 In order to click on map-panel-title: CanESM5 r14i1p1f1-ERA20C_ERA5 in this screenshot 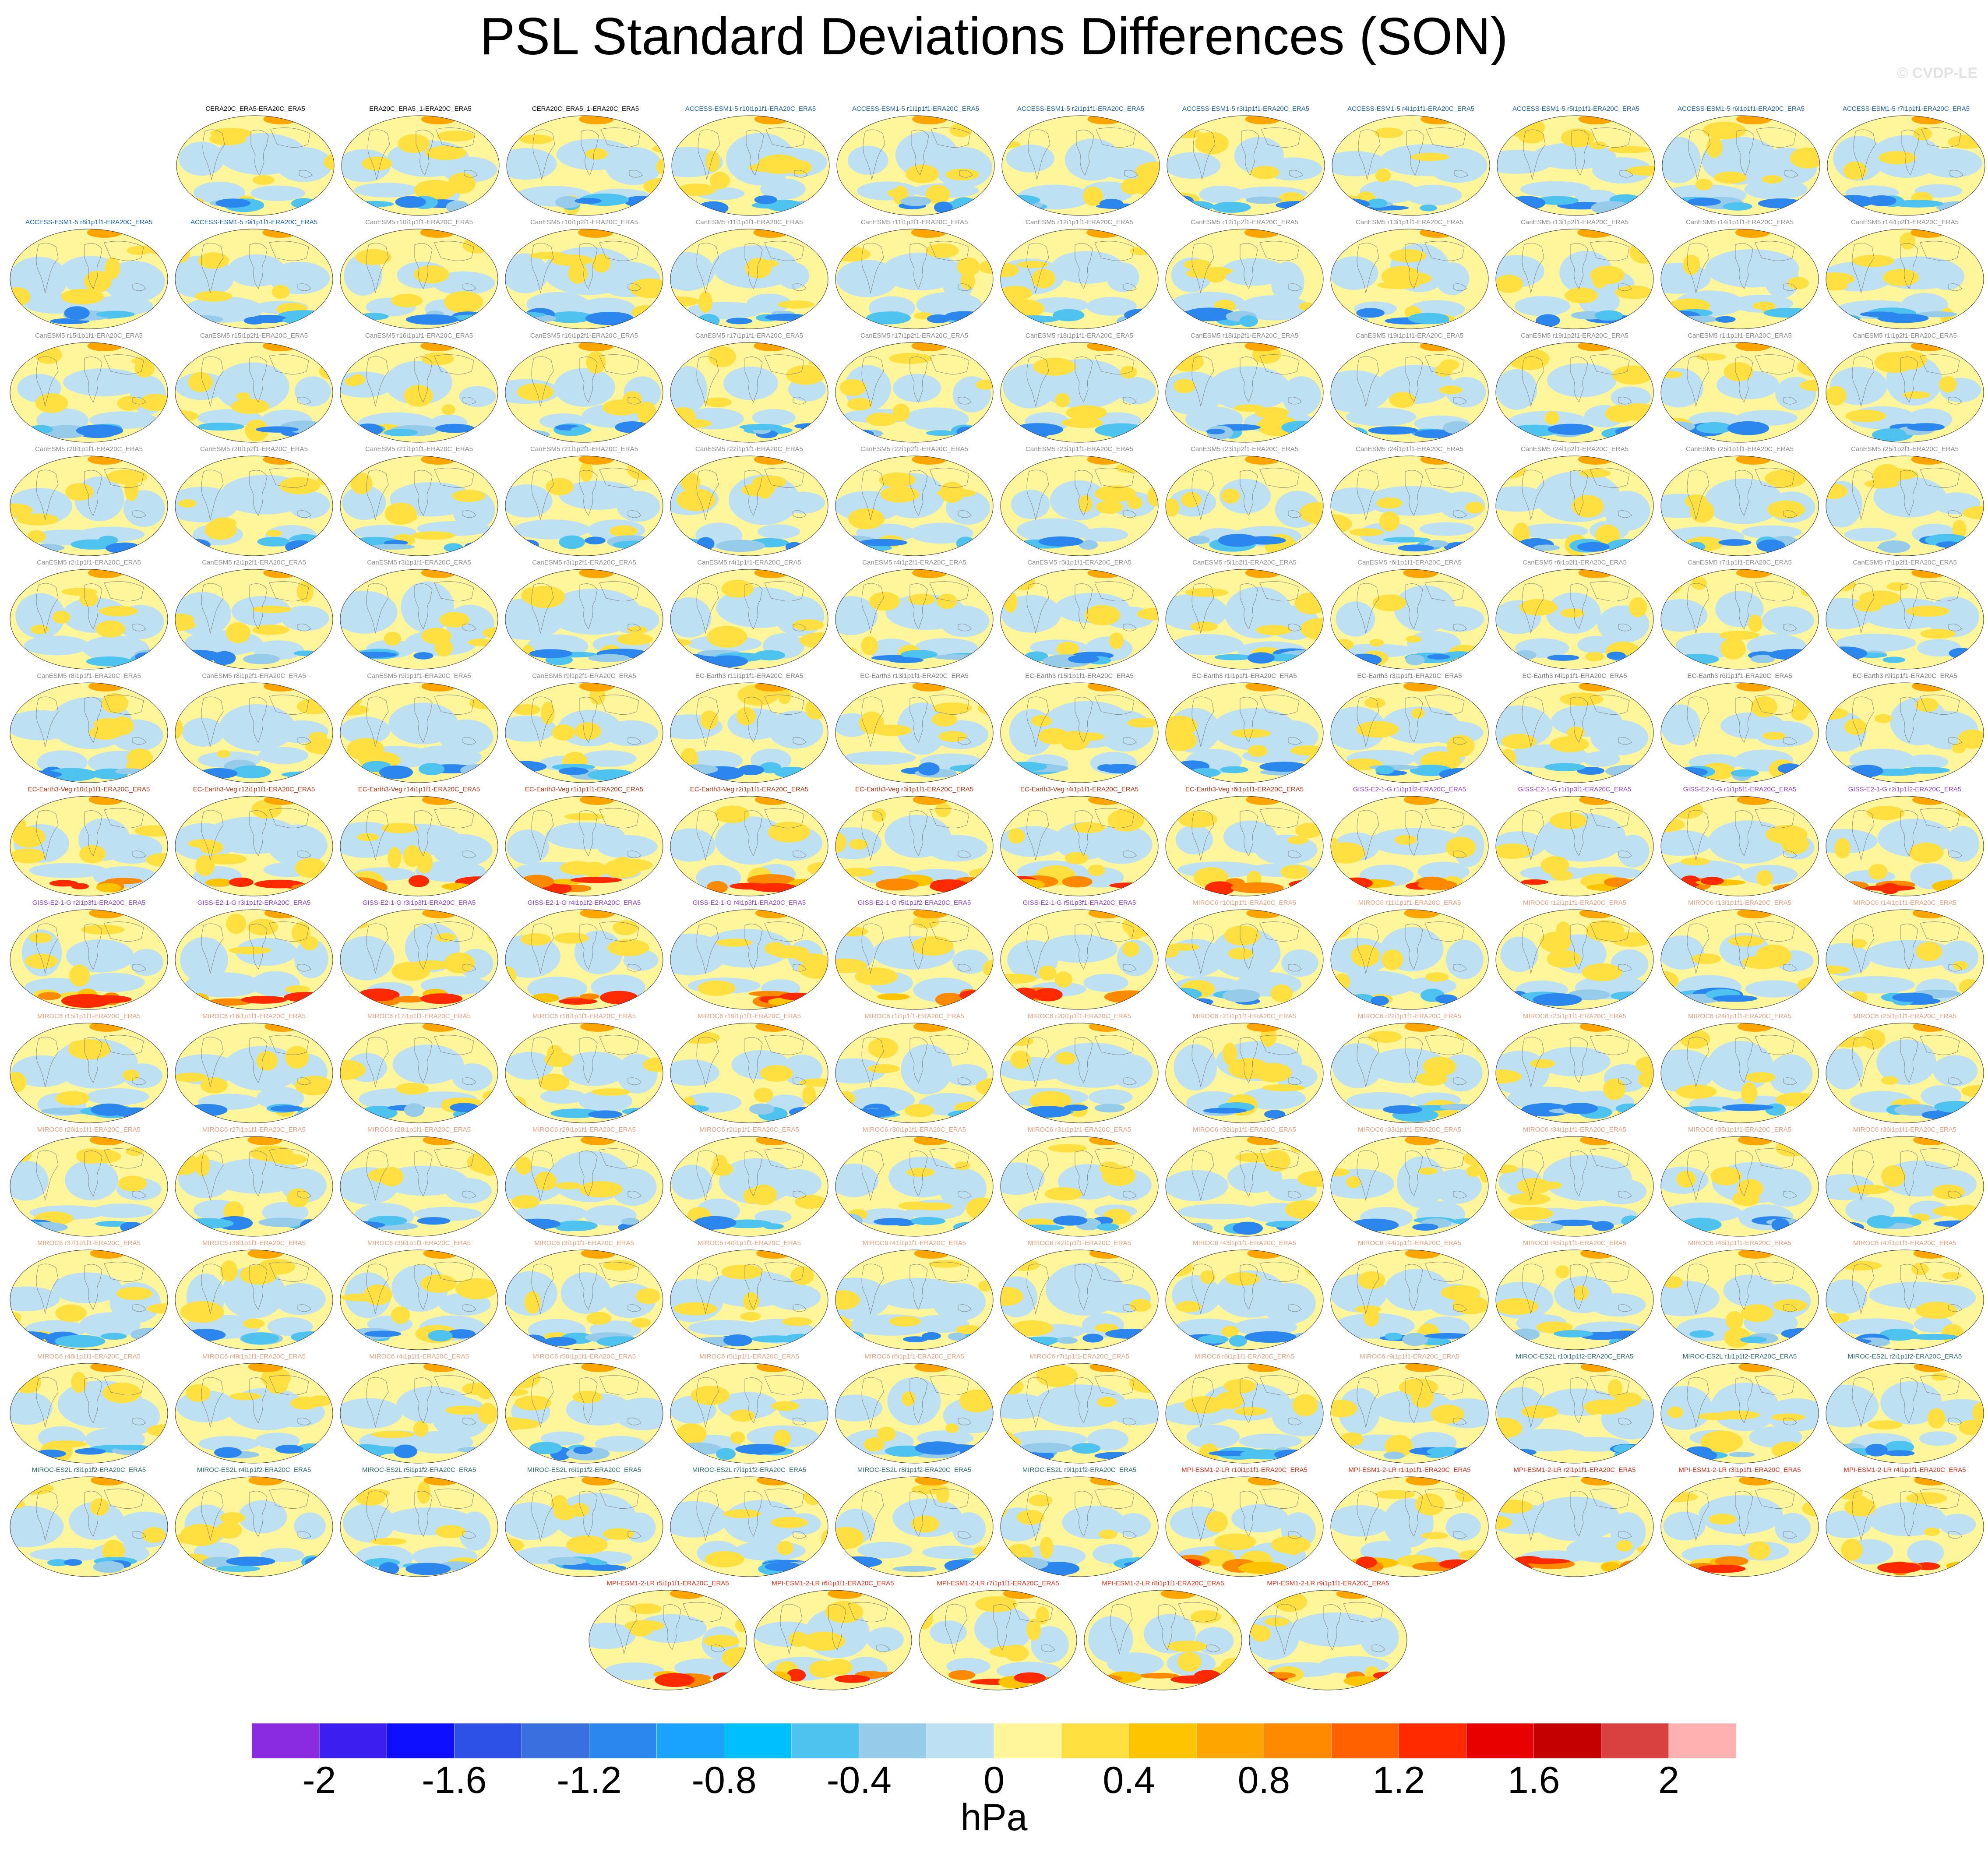, I will do `click(1740, 222)`.